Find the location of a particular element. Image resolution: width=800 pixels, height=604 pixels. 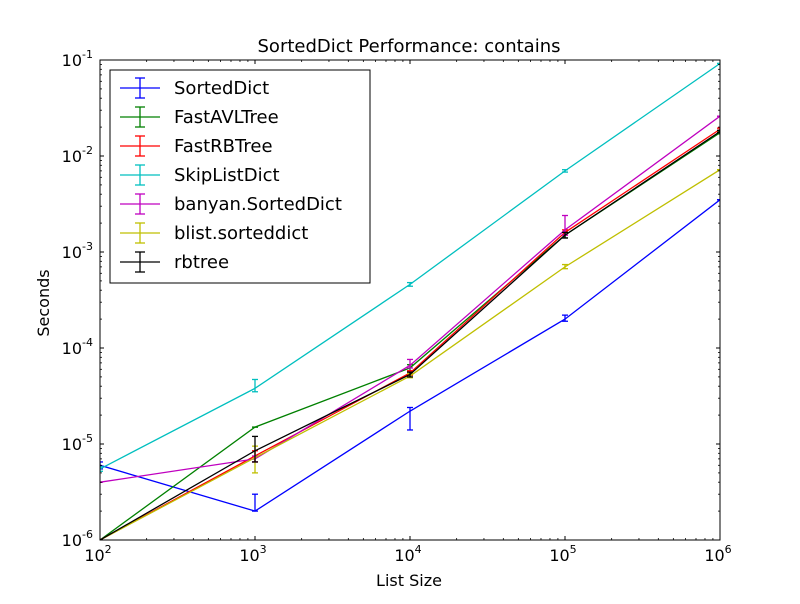

y-tick-label: 10⁻² is located at coordinates (77, 155).